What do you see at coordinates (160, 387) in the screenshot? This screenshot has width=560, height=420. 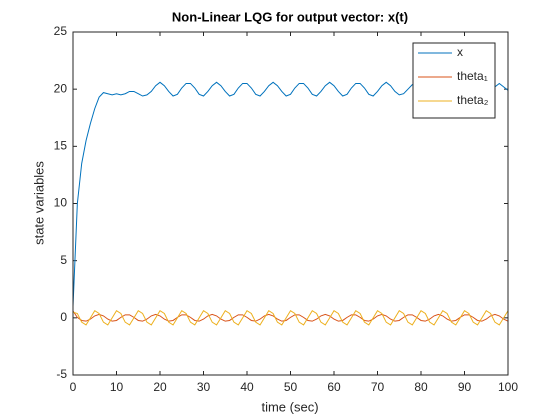 I see `x-tick-label: 20` at bounding box center [160, 387].